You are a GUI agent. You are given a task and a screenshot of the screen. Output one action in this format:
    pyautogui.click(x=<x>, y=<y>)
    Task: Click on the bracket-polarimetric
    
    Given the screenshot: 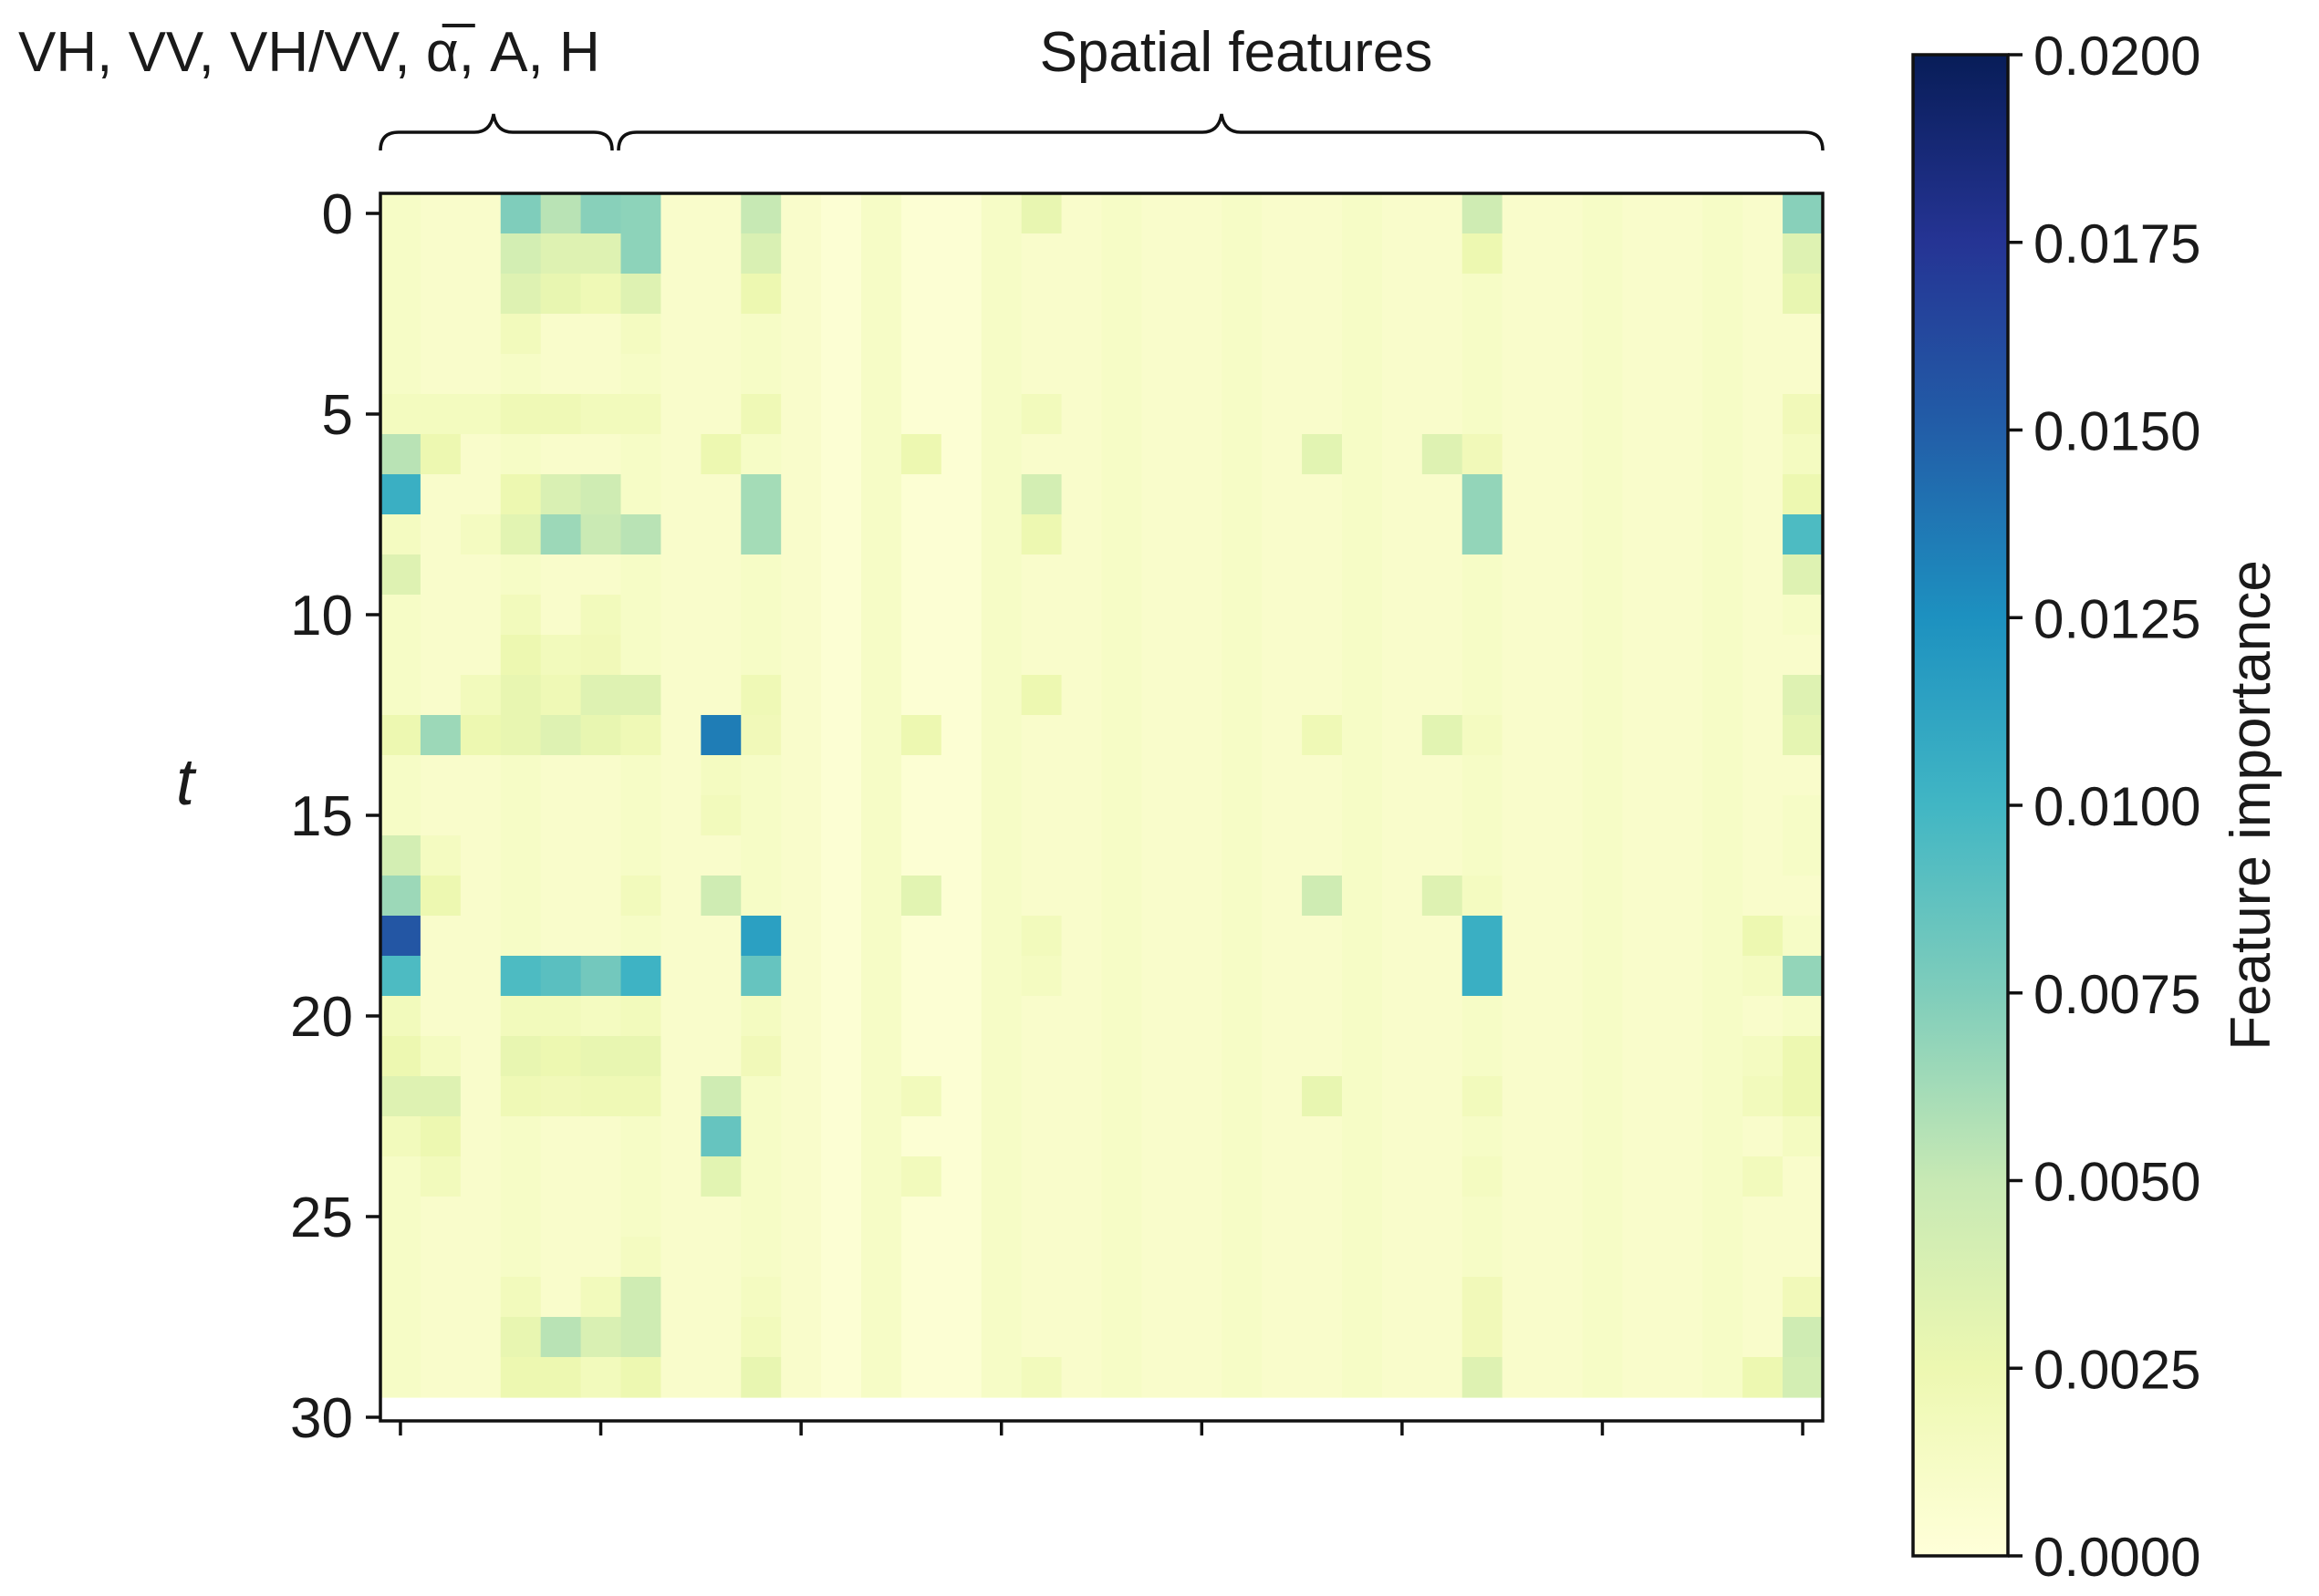 What is the action you would take?
    pyautogui.click(x=497, y=132)
    